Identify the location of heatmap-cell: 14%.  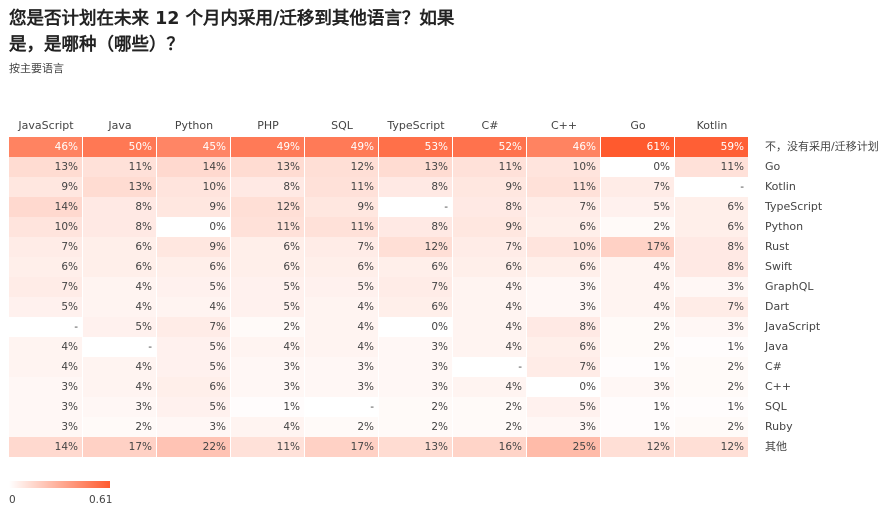
(193, 167).